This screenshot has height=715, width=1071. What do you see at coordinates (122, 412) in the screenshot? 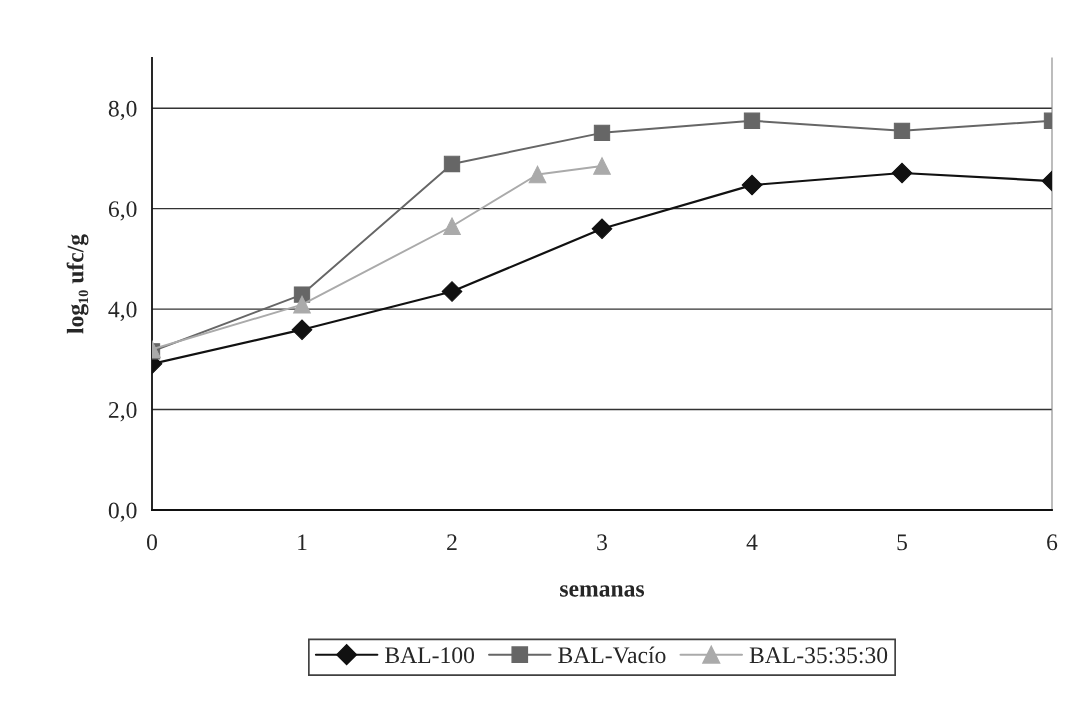
I see `y-tick-label: 2,0` at bounding box center [122, 412].